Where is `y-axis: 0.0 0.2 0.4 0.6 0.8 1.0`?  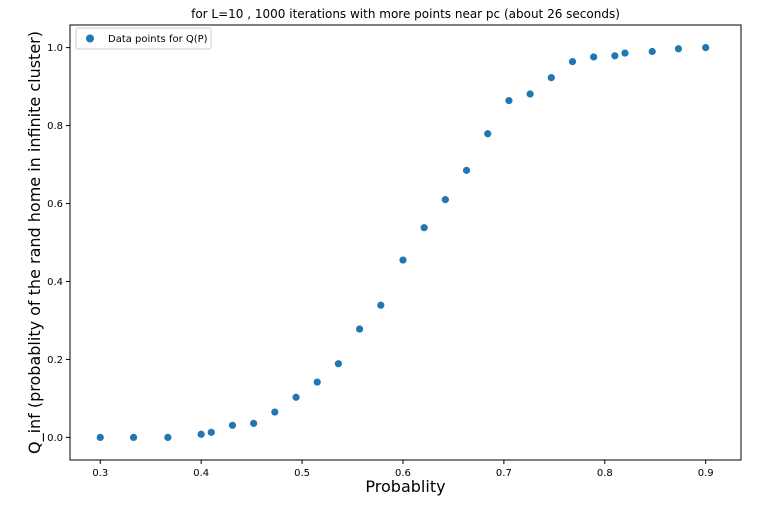 y-axis: 0.0 0.2 0.4 0.6 0.8 1.0 is located at coordinates (58, 243).